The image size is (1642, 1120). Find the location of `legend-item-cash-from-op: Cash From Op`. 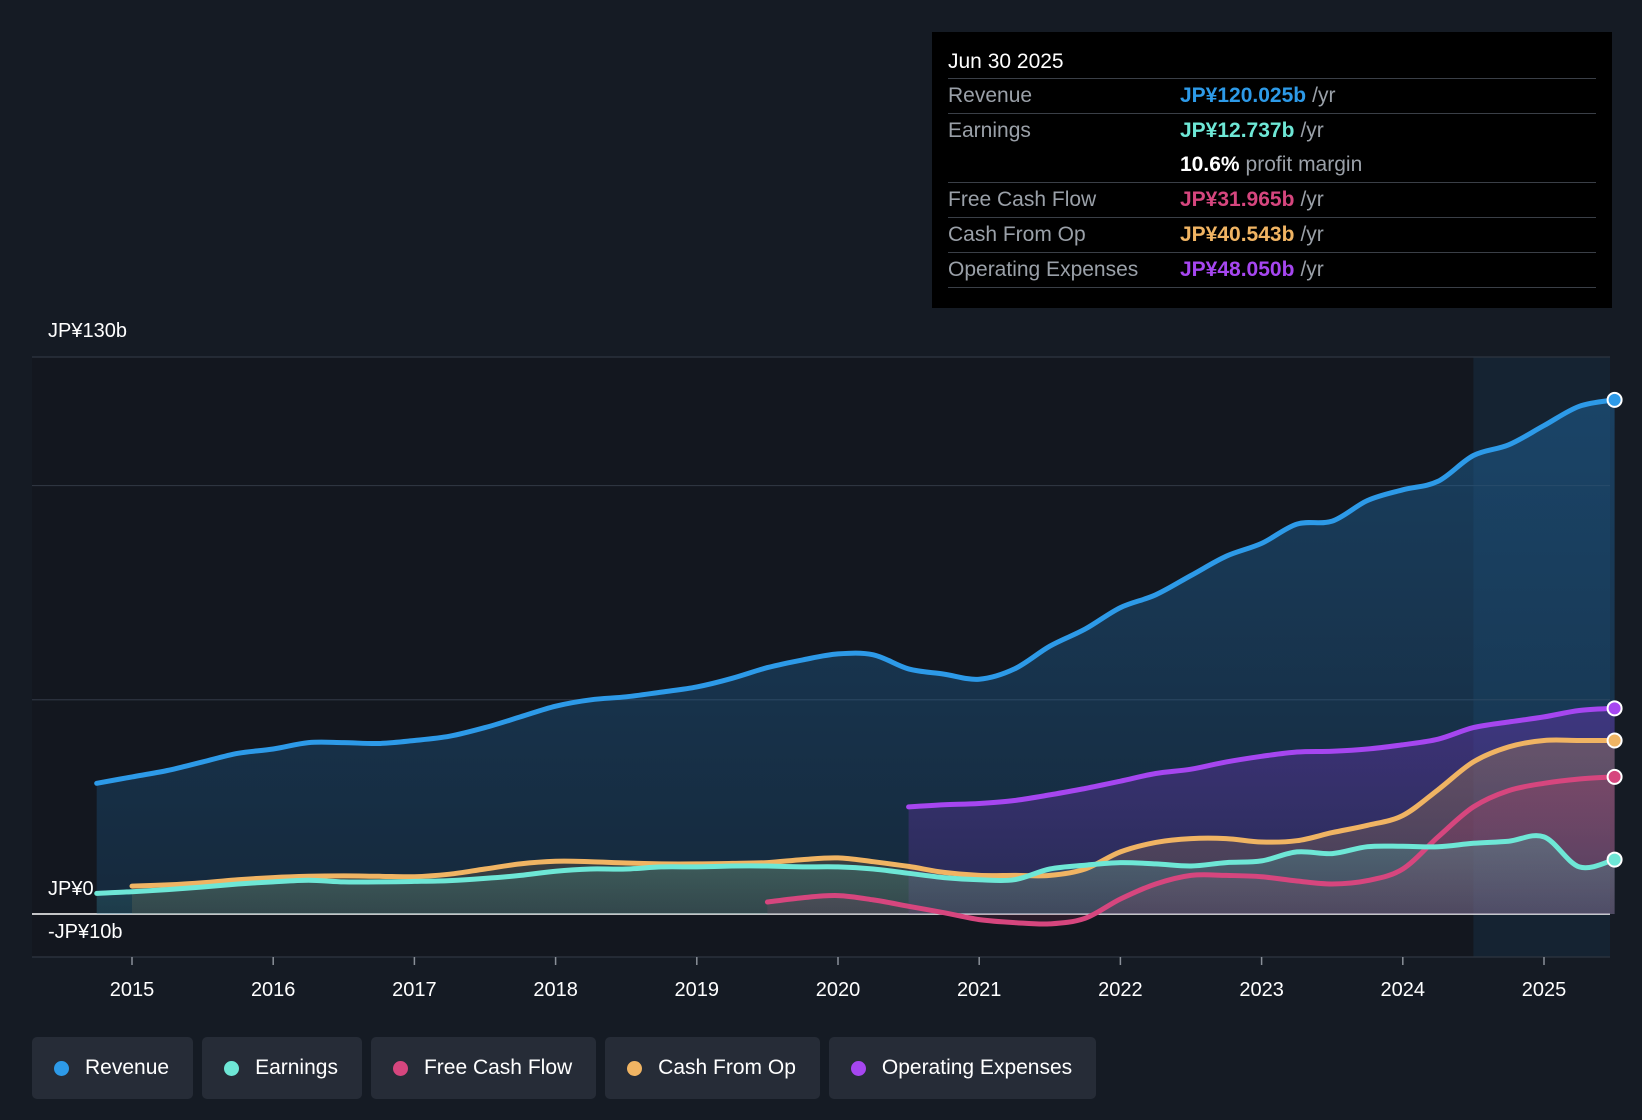

legend-item-cash-from-op: Cash From Op is located at coordinates (712, 1068).